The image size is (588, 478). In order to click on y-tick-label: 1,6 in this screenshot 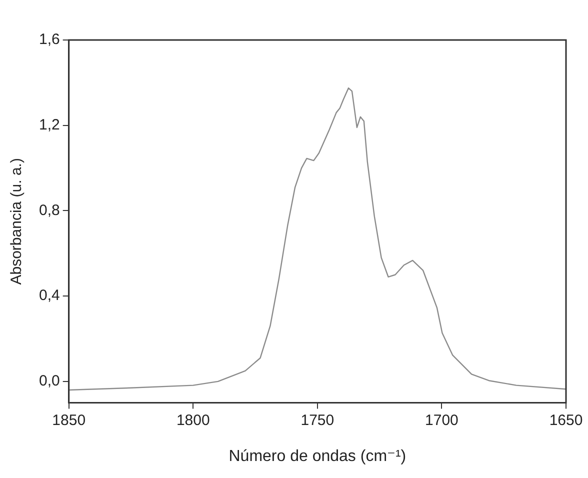, I will do `click(49, 39)`.